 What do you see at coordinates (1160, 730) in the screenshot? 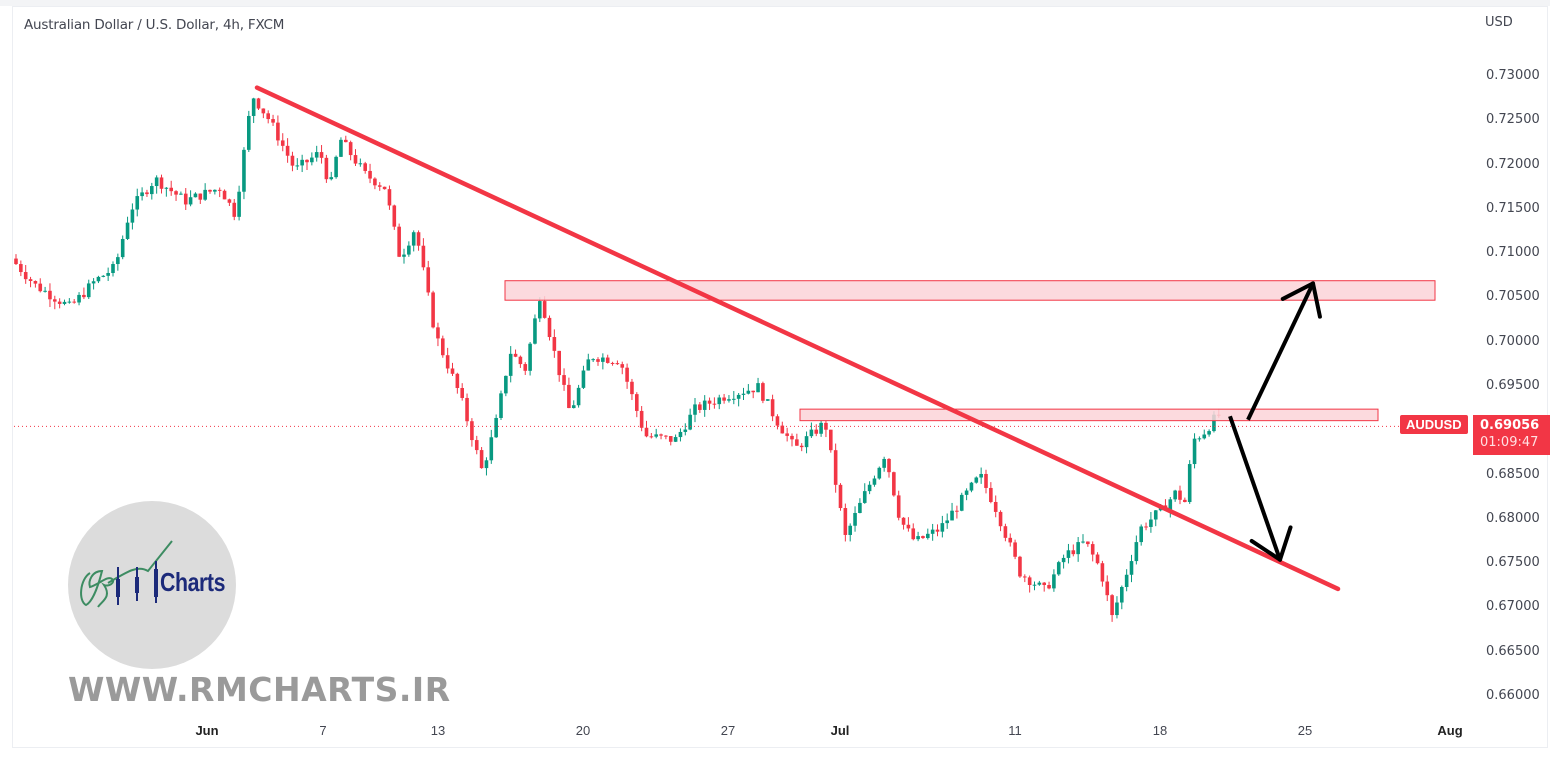
I see `time-tick-label: 18` at bounding box center [1160, 730].